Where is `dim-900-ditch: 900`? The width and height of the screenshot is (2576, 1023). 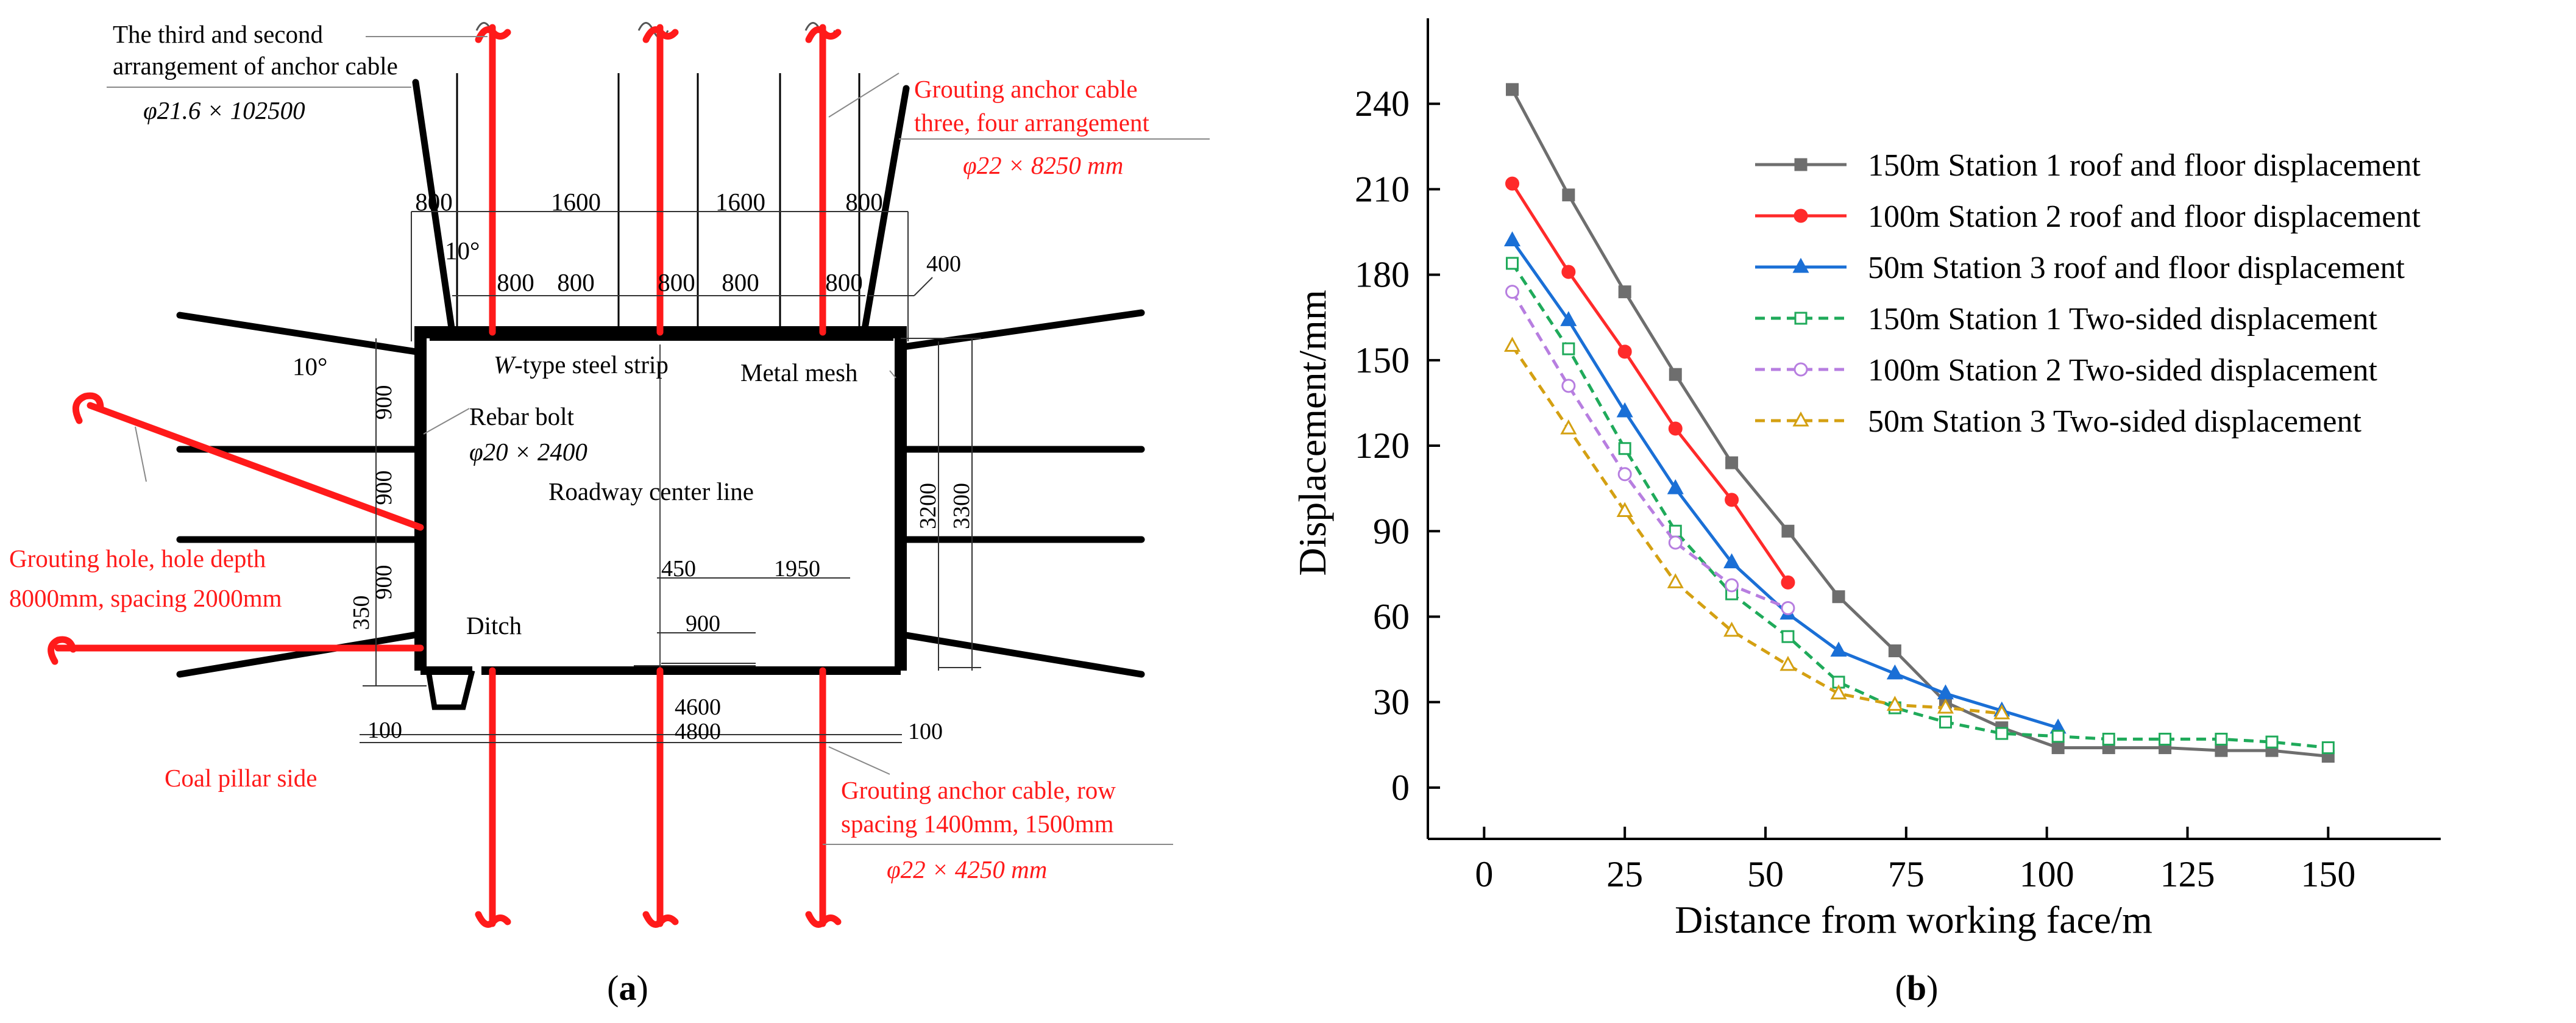 dim-900-ditch: 900 is located at coordinates (703, 623).